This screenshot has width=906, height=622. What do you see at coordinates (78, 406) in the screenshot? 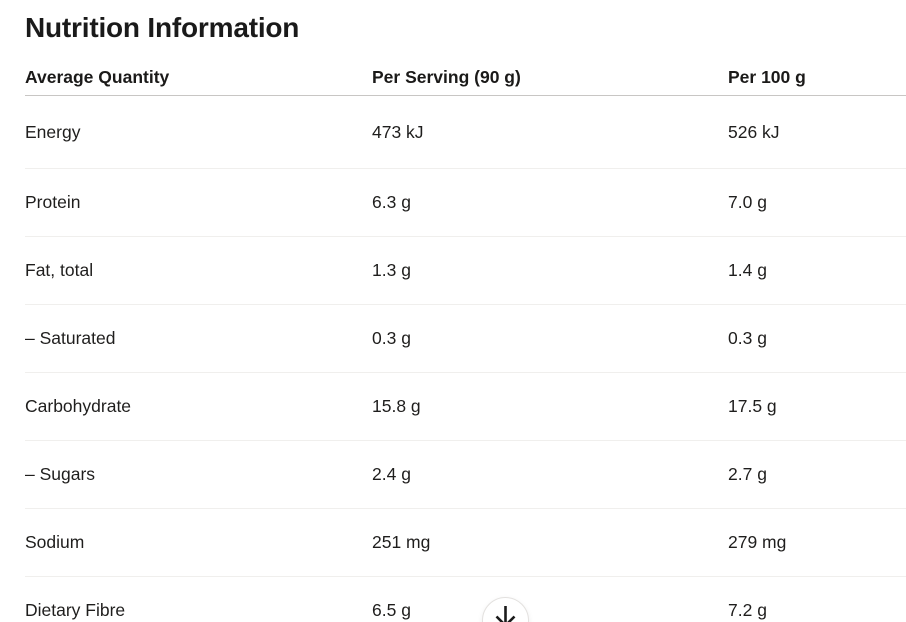
I see `nutrient-label: Carbohydrate` at bounding box center [78, 406].